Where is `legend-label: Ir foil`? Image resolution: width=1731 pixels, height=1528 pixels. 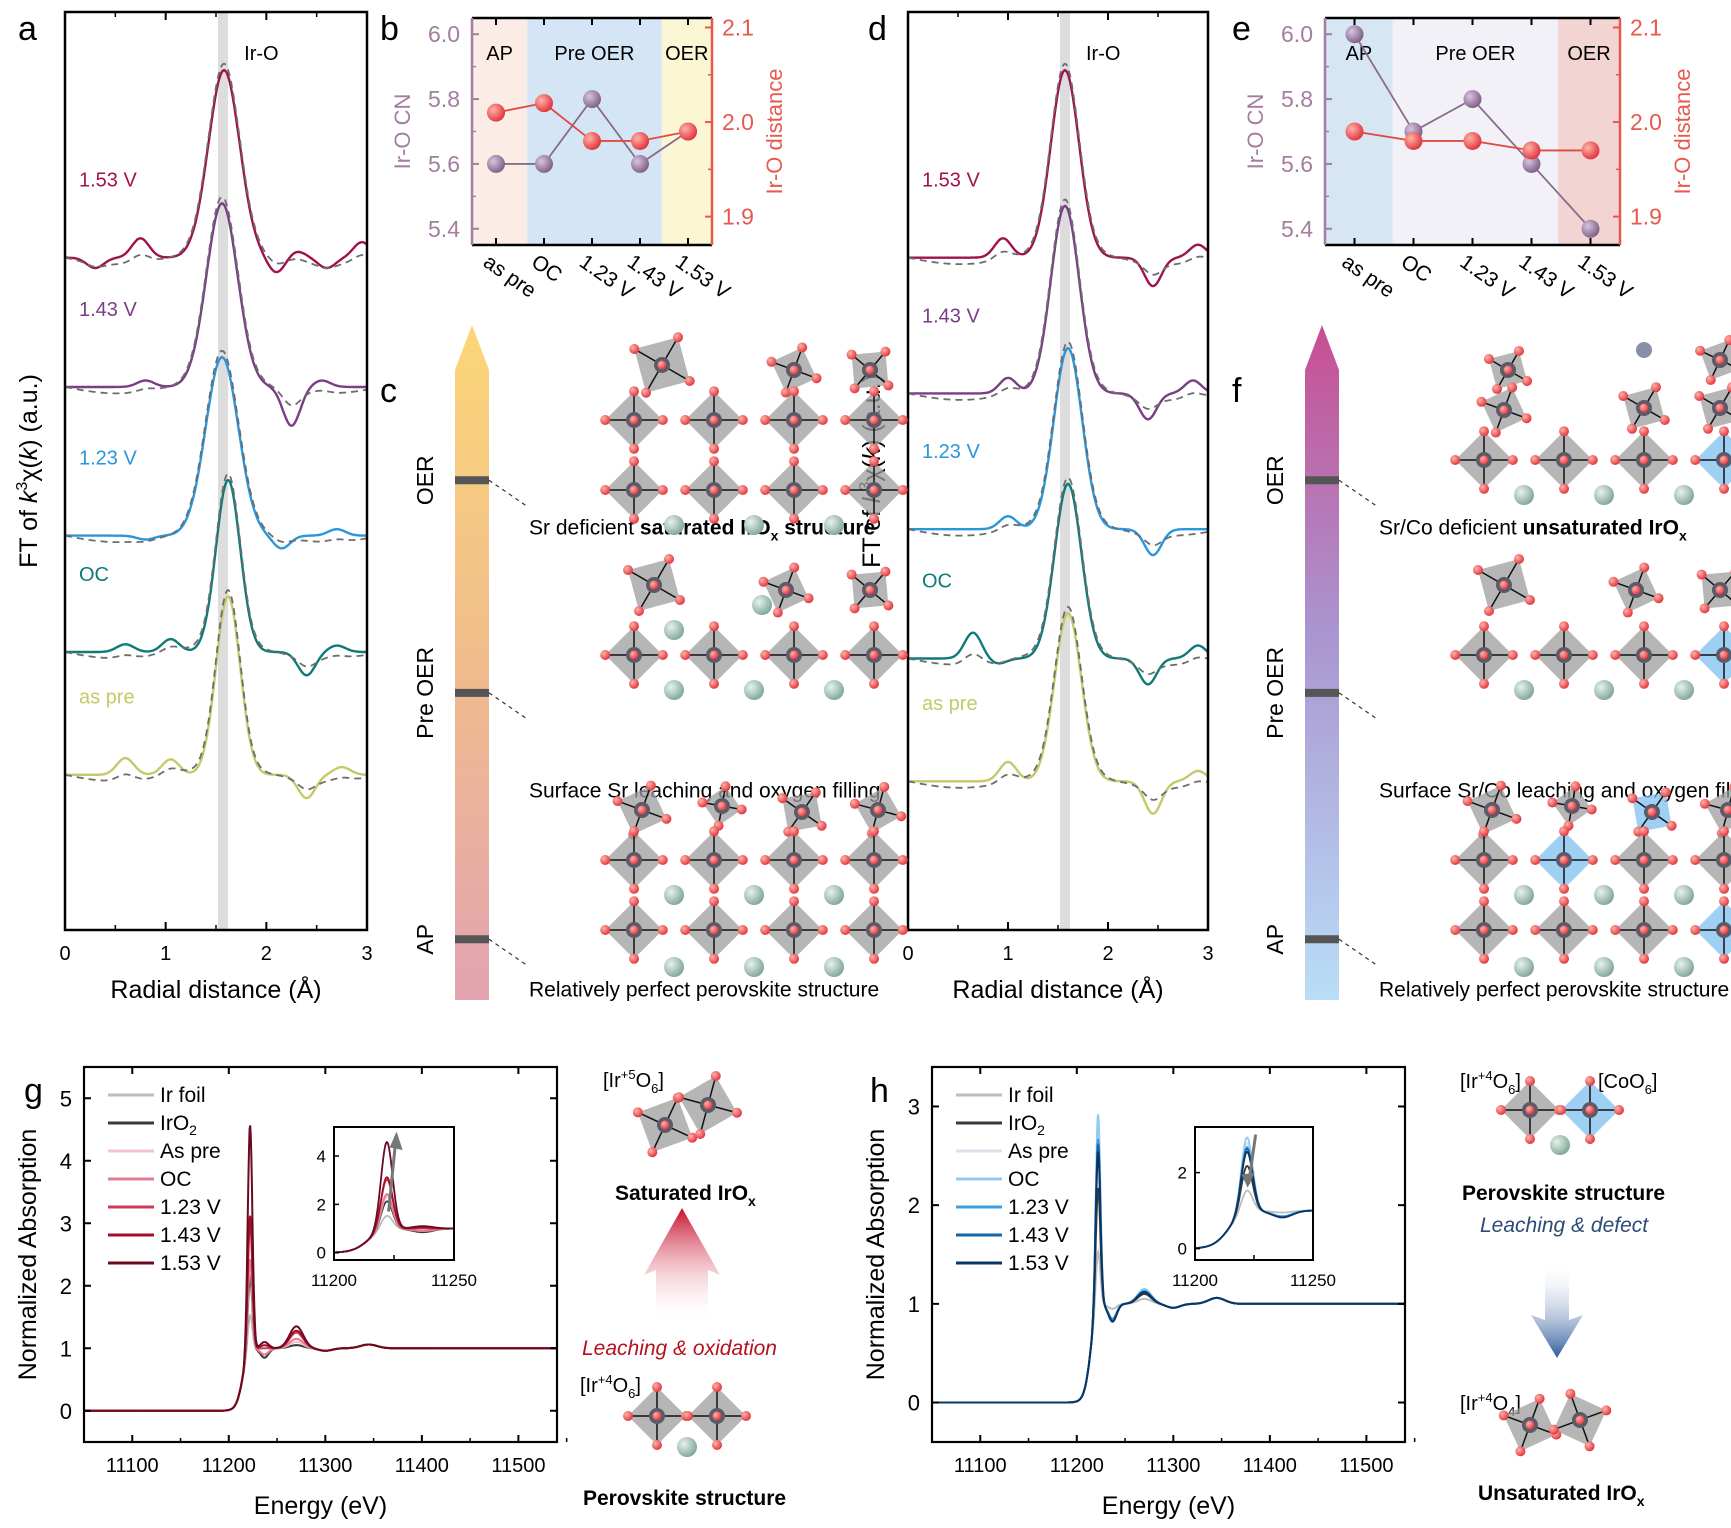 legend-label: Ir foil is located at coordinates (183, 1095).